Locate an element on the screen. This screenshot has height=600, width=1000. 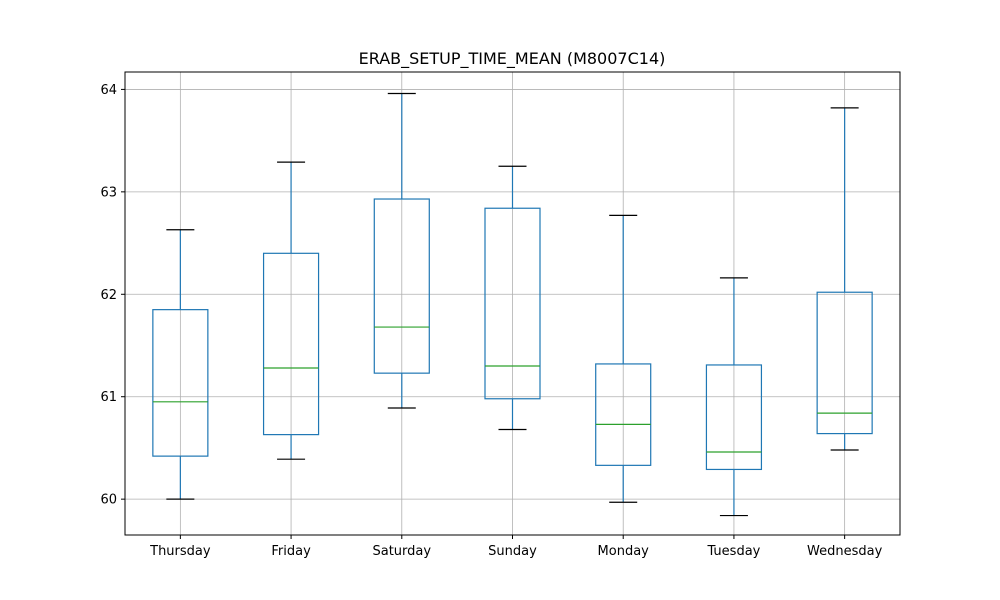
y-tick-label: 62 is located at coordinates (108, 295).